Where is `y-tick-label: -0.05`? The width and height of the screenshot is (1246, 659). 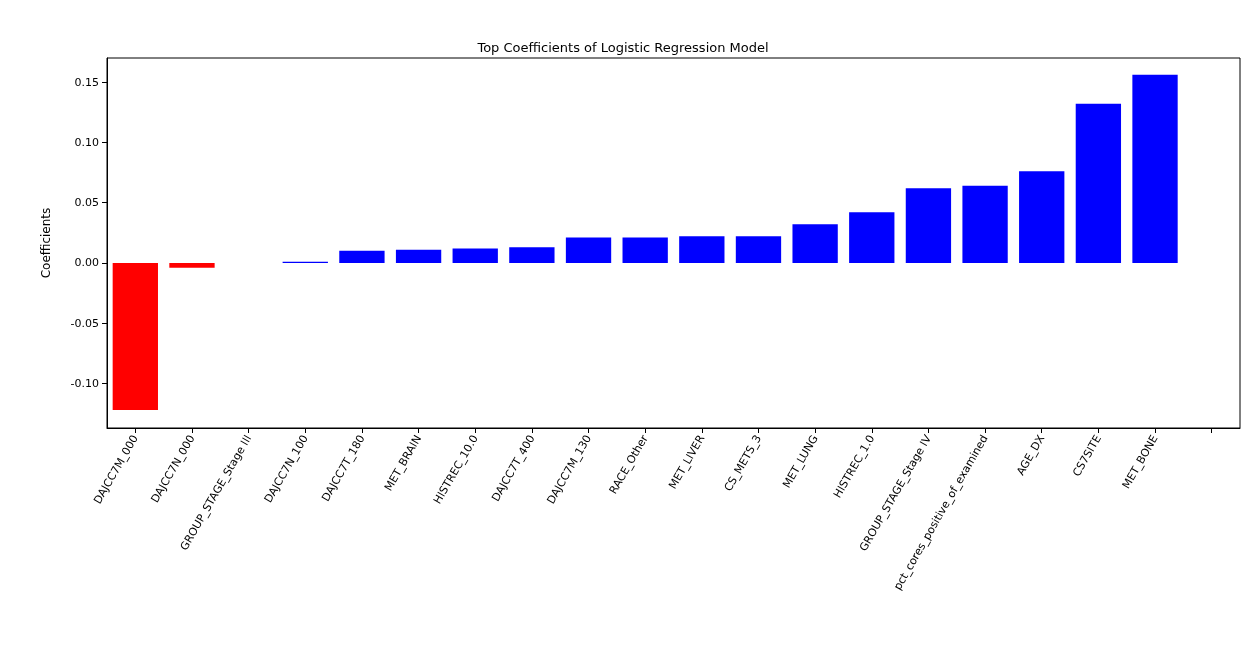 y-tick-label: -0.05 is located at coordinates (84, 323).